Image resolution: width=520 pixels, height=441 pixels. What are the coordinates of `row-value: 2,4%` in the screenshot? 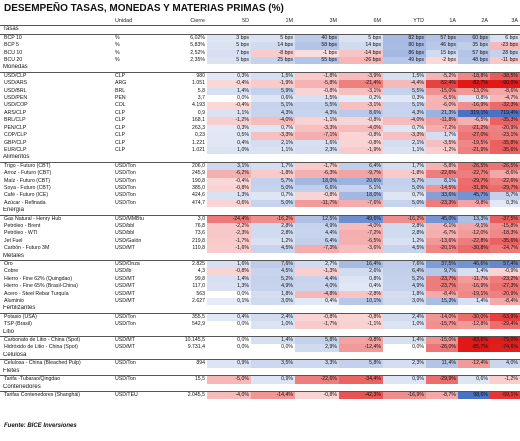 It's located at (404, 317).